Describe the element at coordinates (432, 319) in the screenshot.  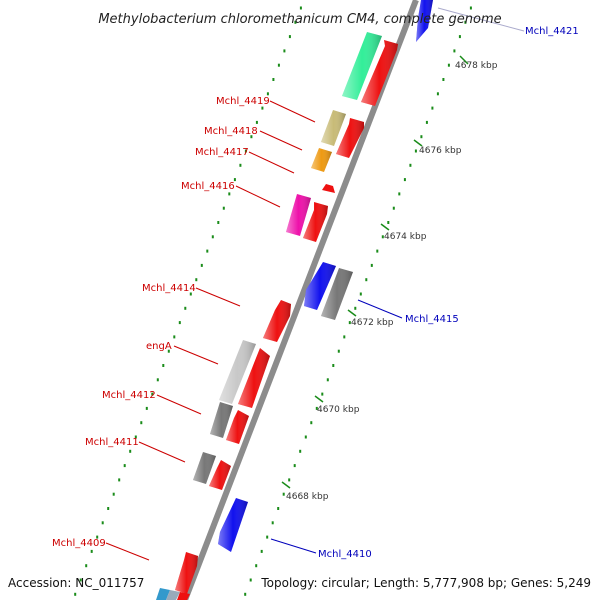
I see `gene-label-mchl-4415: Mchl_4415` at that location.